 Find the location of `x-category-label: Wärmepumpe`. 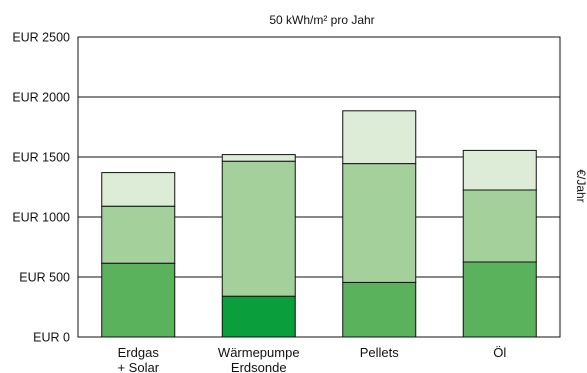

x-category-label: Wärmepumpe is located at coordinates (259, 352).